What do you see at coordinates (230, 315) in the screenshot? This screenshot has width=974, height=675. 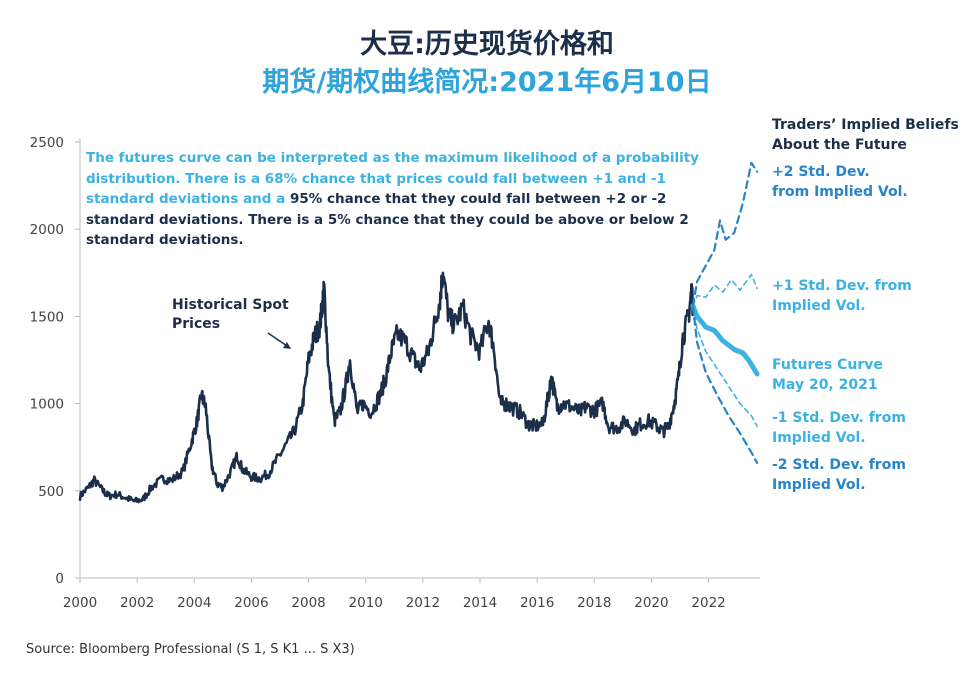 I see `historical-label: Historical Spot Prices` at bounding box center [230, 315].